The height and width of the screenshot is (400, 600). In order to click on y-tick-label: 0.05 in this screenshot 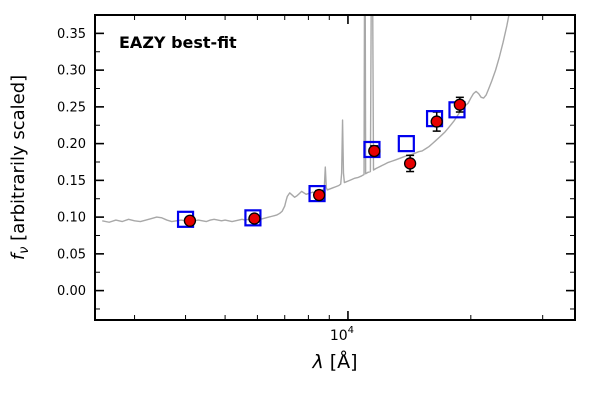, I will do `click(71, 254)`.